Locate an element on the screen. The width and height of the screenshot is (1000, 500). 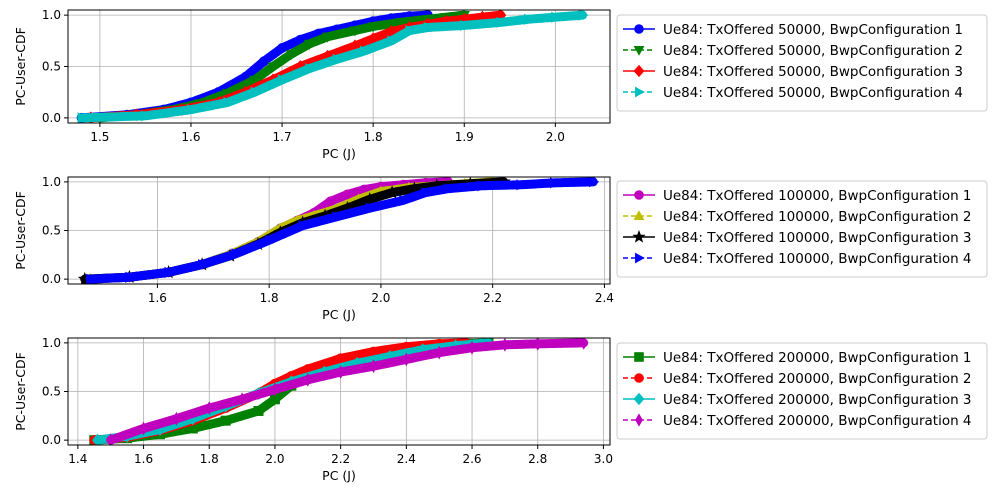
x-tick-label: 1.9 is located at coordinates (464, 137).